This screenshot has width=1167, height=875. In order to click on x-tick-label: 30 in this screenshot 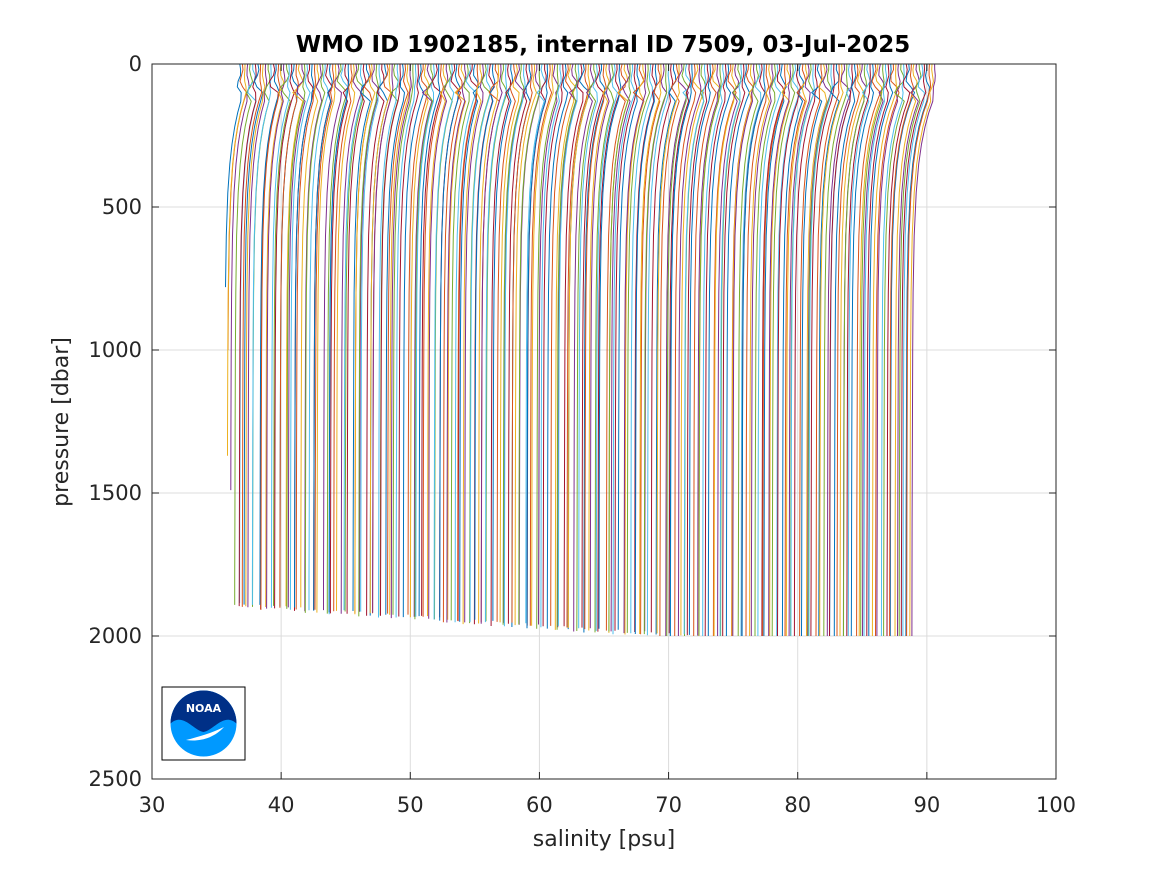, I will do `click(152, 805)`.